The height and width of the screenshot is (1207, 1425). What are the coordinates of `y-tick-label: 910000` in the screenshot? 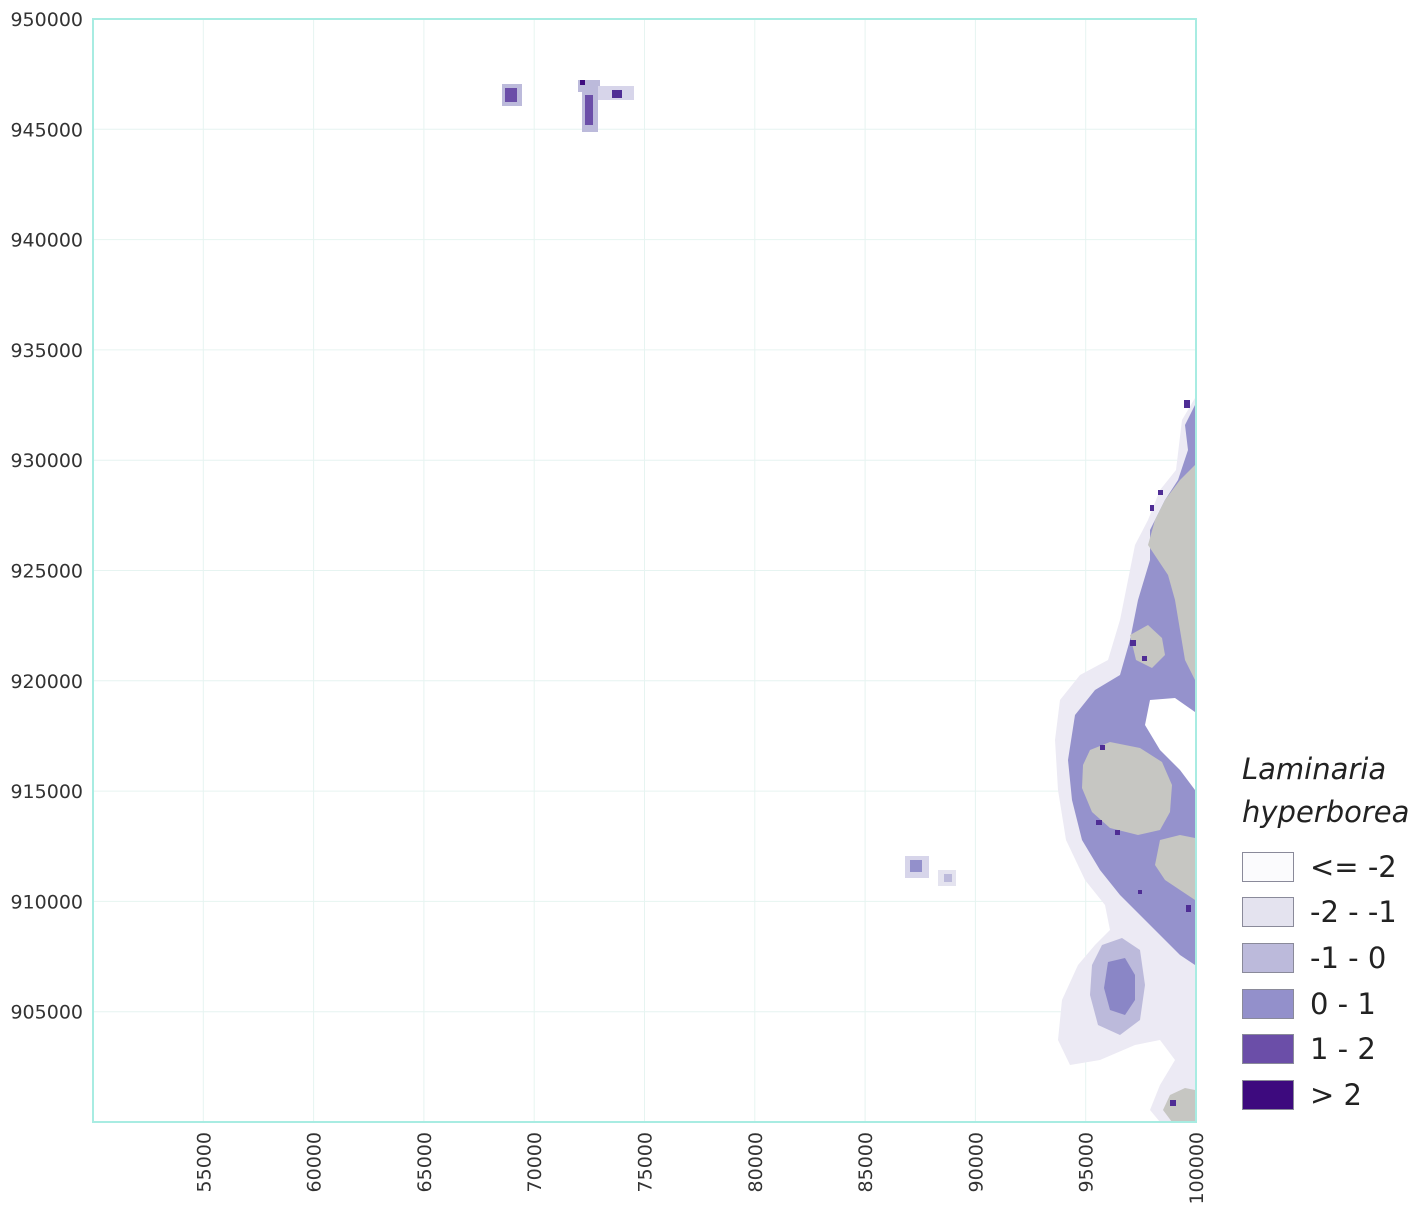 It's located at (46, 902).